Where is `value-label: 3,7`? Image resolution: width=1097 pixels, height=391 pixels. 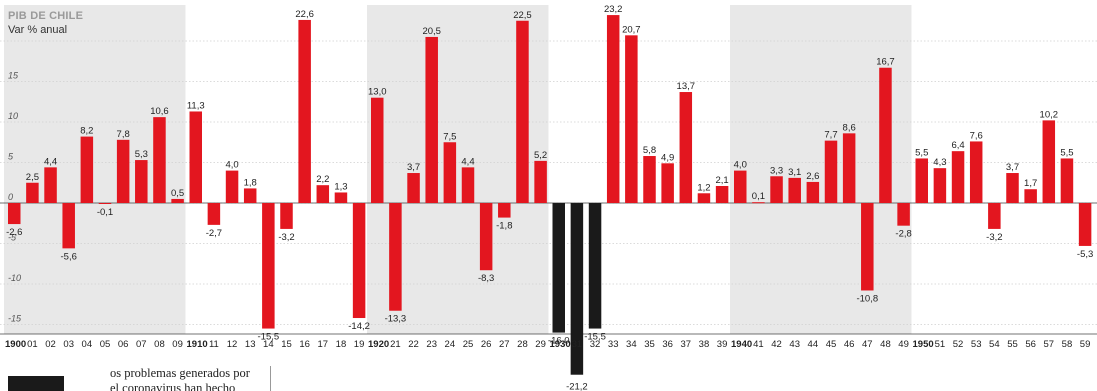
value-label: 3,7 is located at coordinates (413, 167).